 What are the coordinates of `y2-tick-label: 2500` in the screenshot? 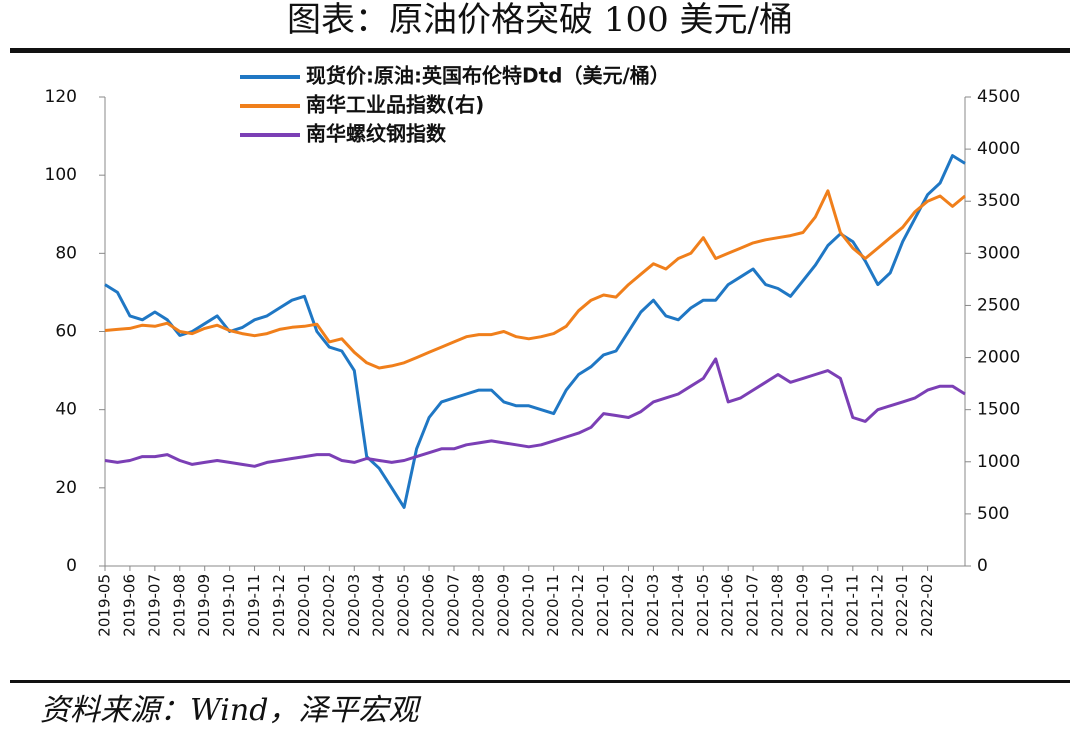 It's located at (998, 305).